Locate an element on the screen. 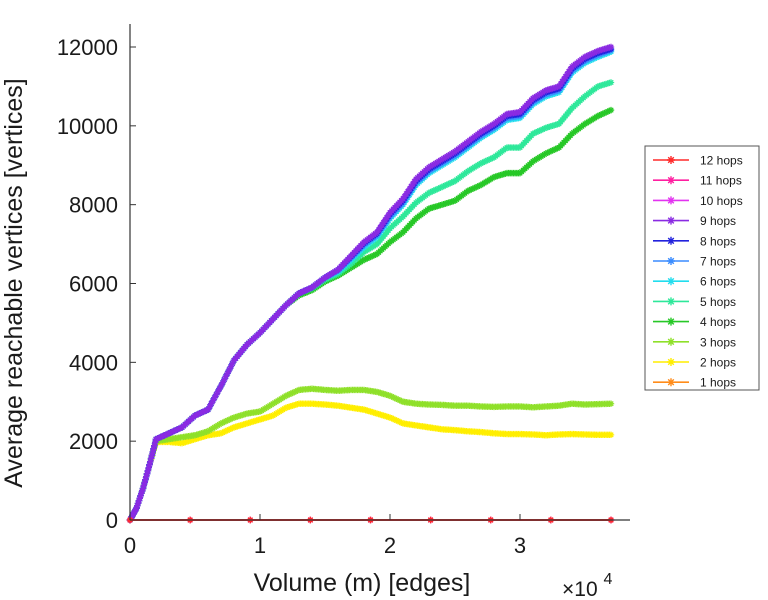 The image size is (768, 600). legend-item: 10 hops is located at coordinates (698, 201).